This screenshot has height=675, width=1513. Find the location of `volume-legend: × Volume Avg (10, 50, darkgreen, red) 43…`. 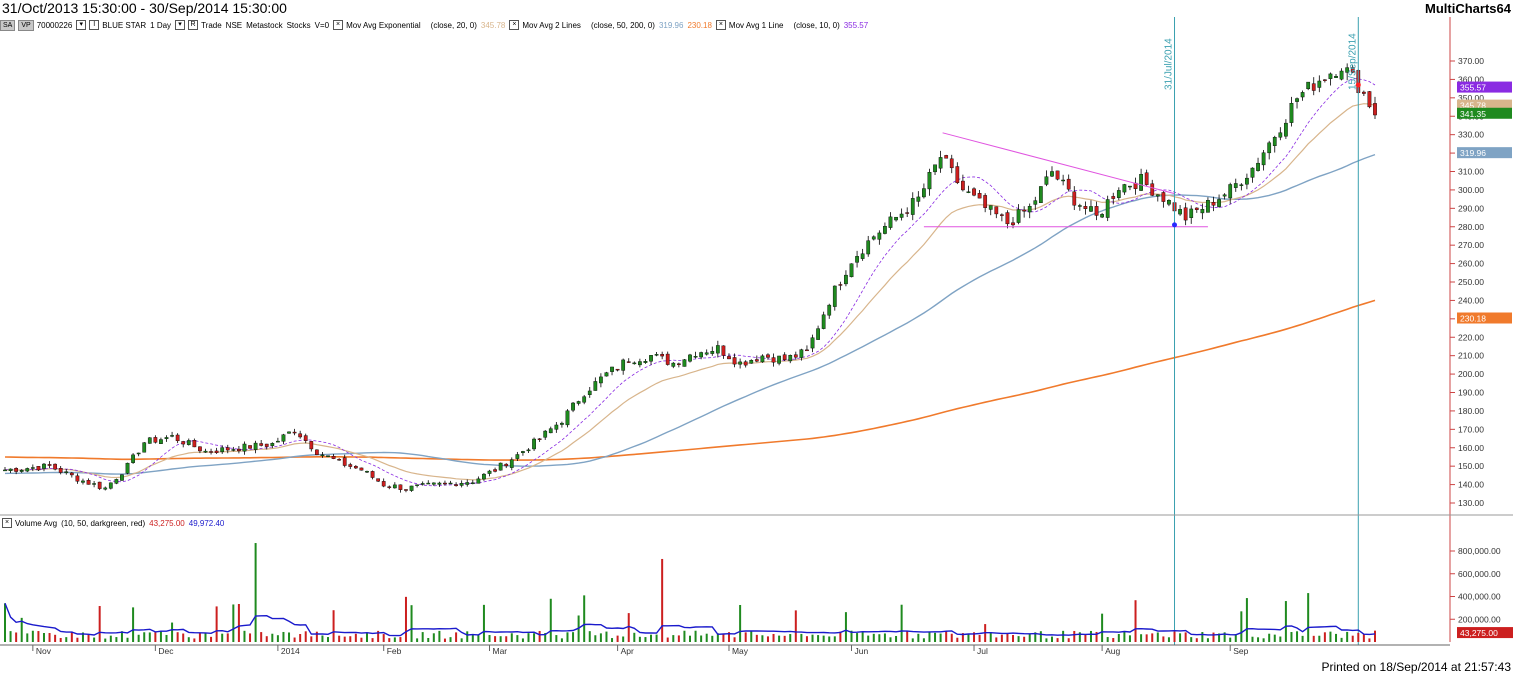

volume-legend: × Volume Avg (10, 50, darkgreen, red) 43… is located at coordinates (115, 523).